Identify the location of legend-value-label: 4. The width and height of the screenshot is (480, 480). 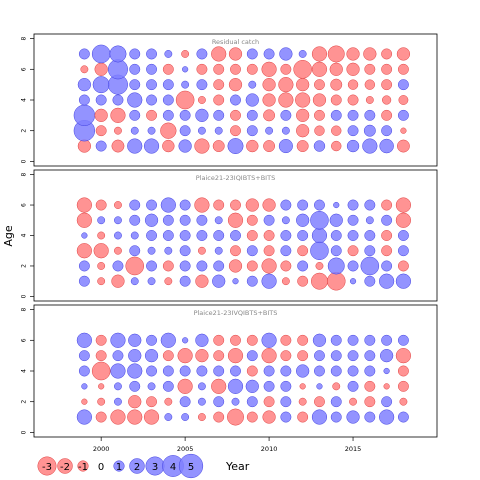
(173, 467).